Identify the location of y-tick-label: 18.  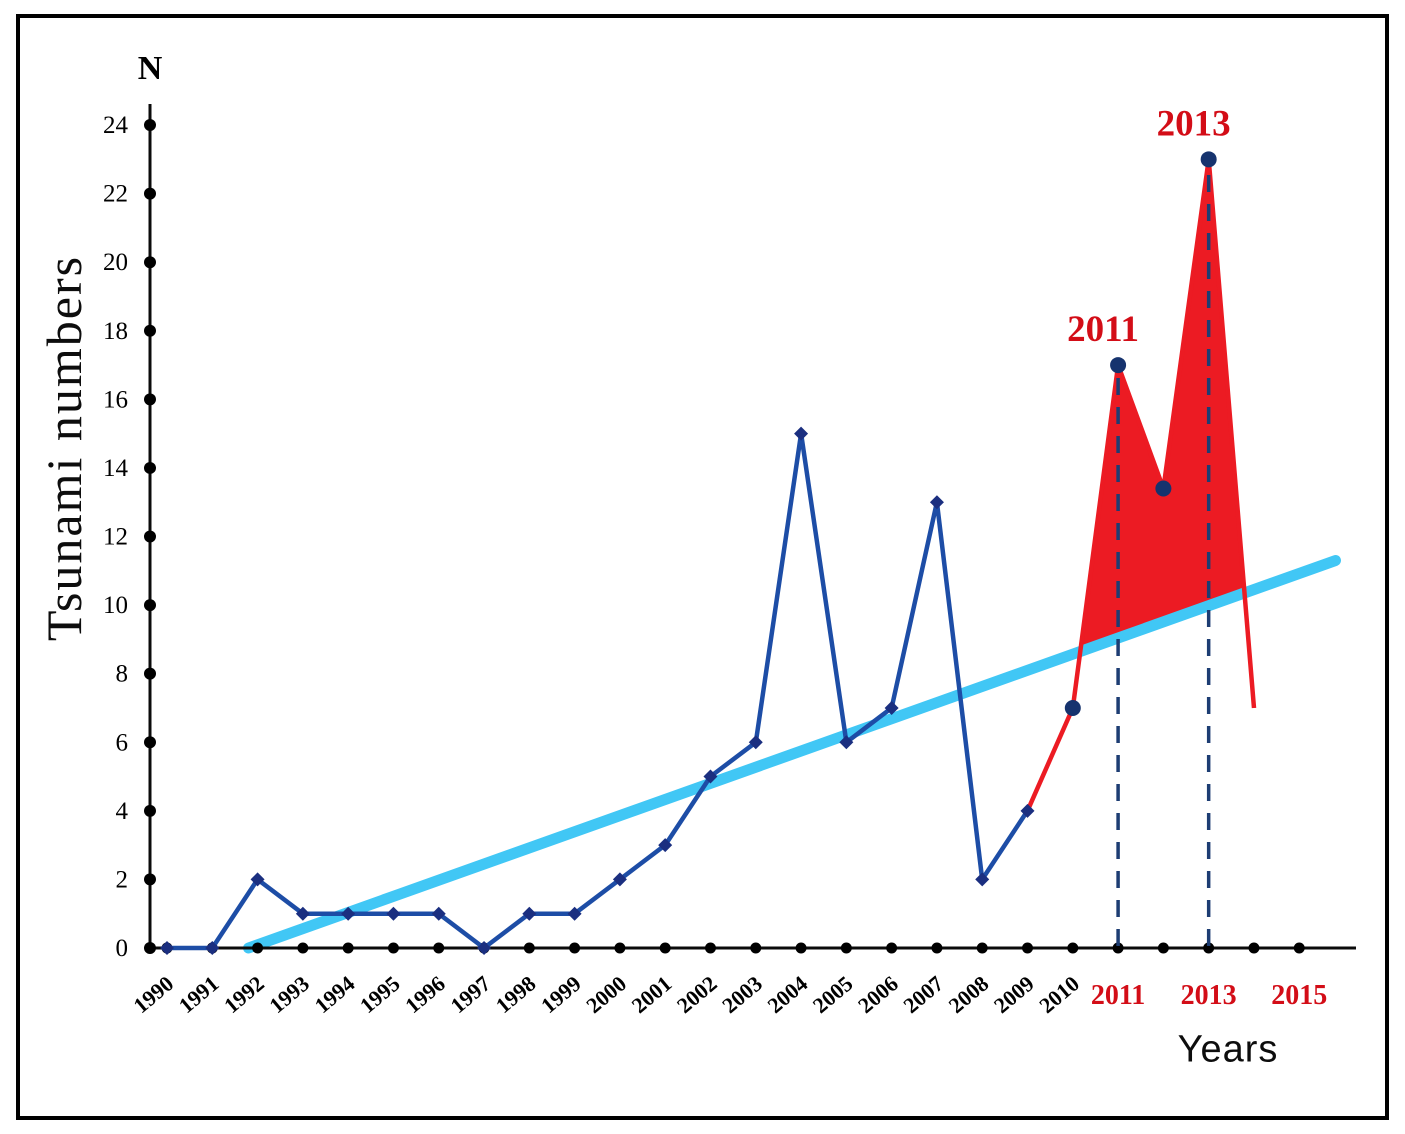
(115, 331).